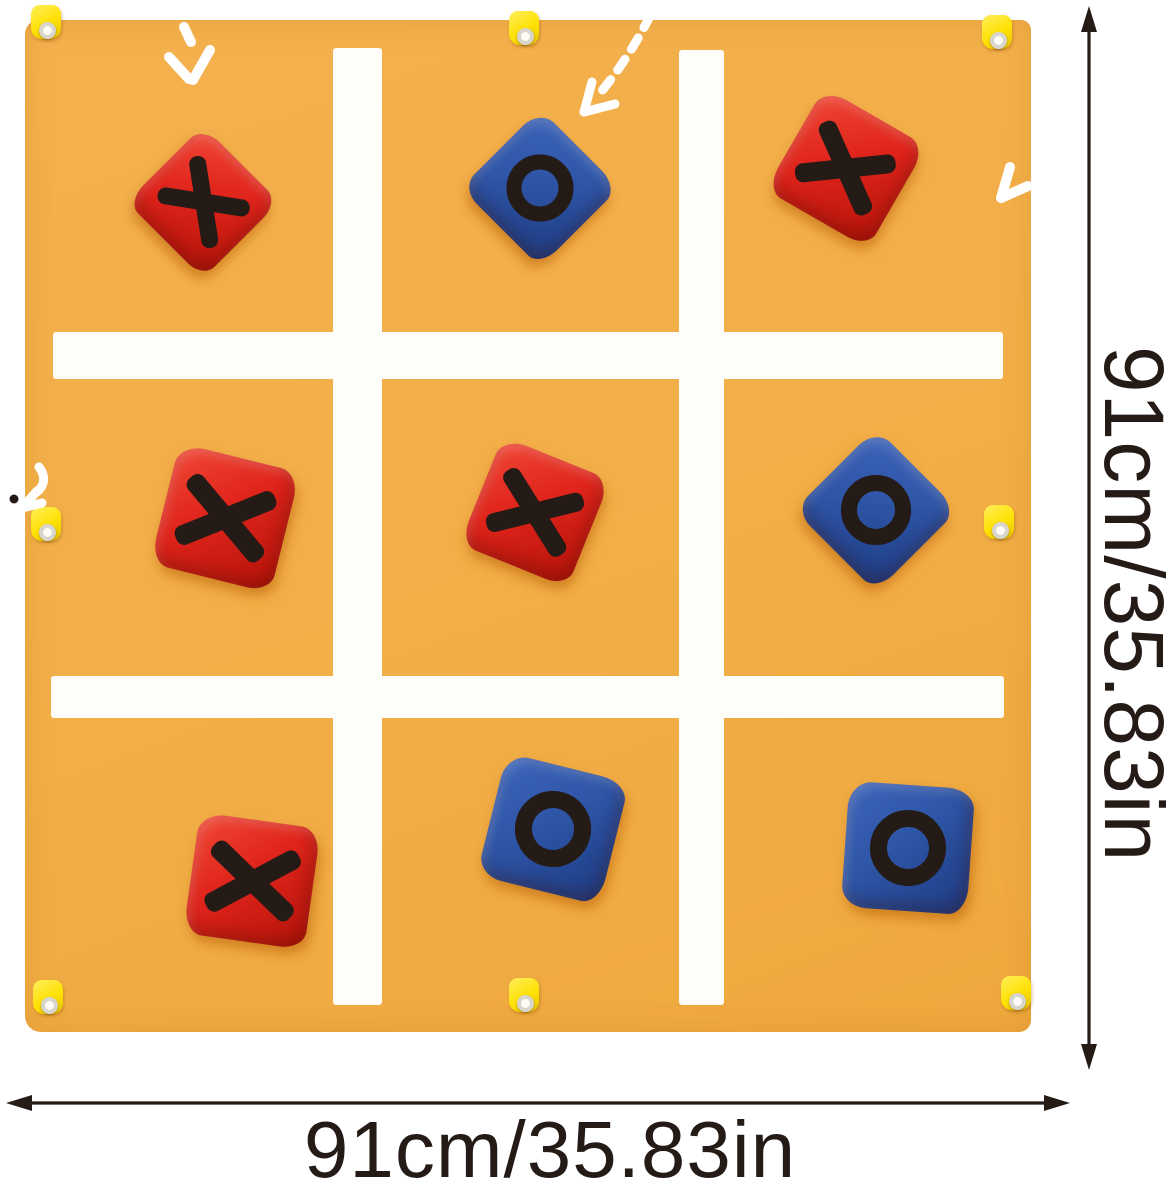 This screenshot has height=1187, width=1173. What do you see at coordinates (538, 1103) in the screenshot?
I see `width-dimension-arrow` at bounding box center [538, 1103].